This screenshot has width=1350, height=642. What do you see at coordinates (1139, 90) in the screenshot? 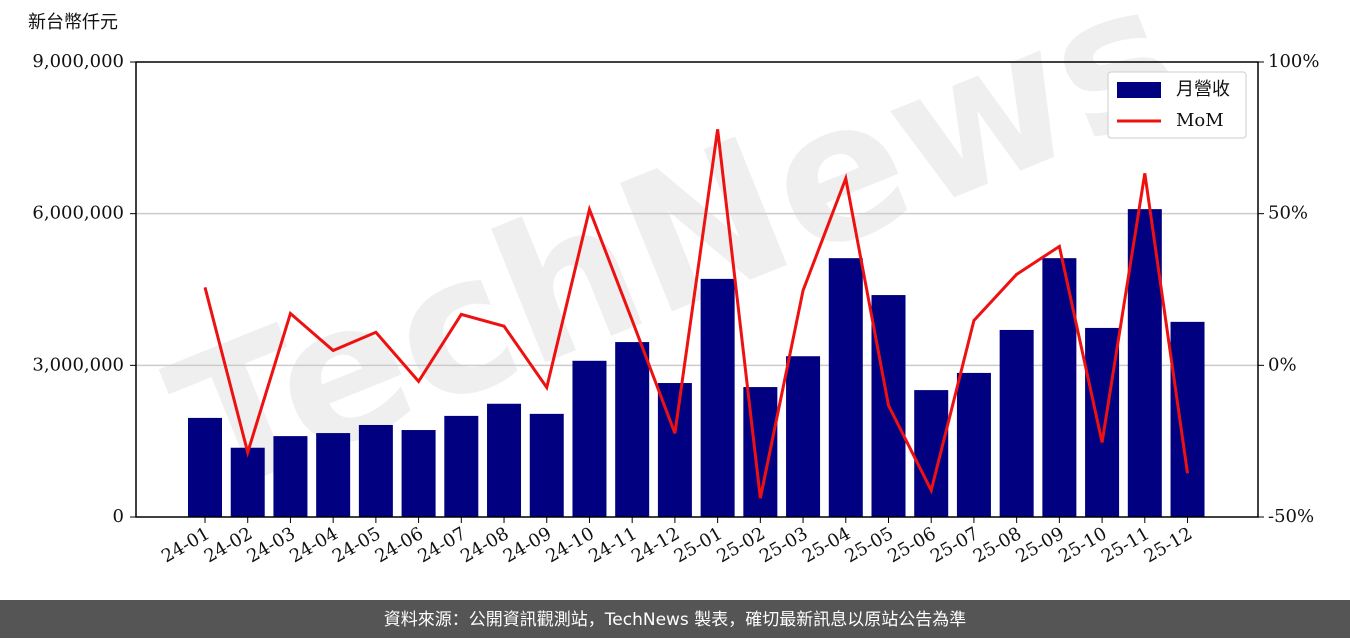
I see `legend-swatch` at bounding box center [1139, 90].